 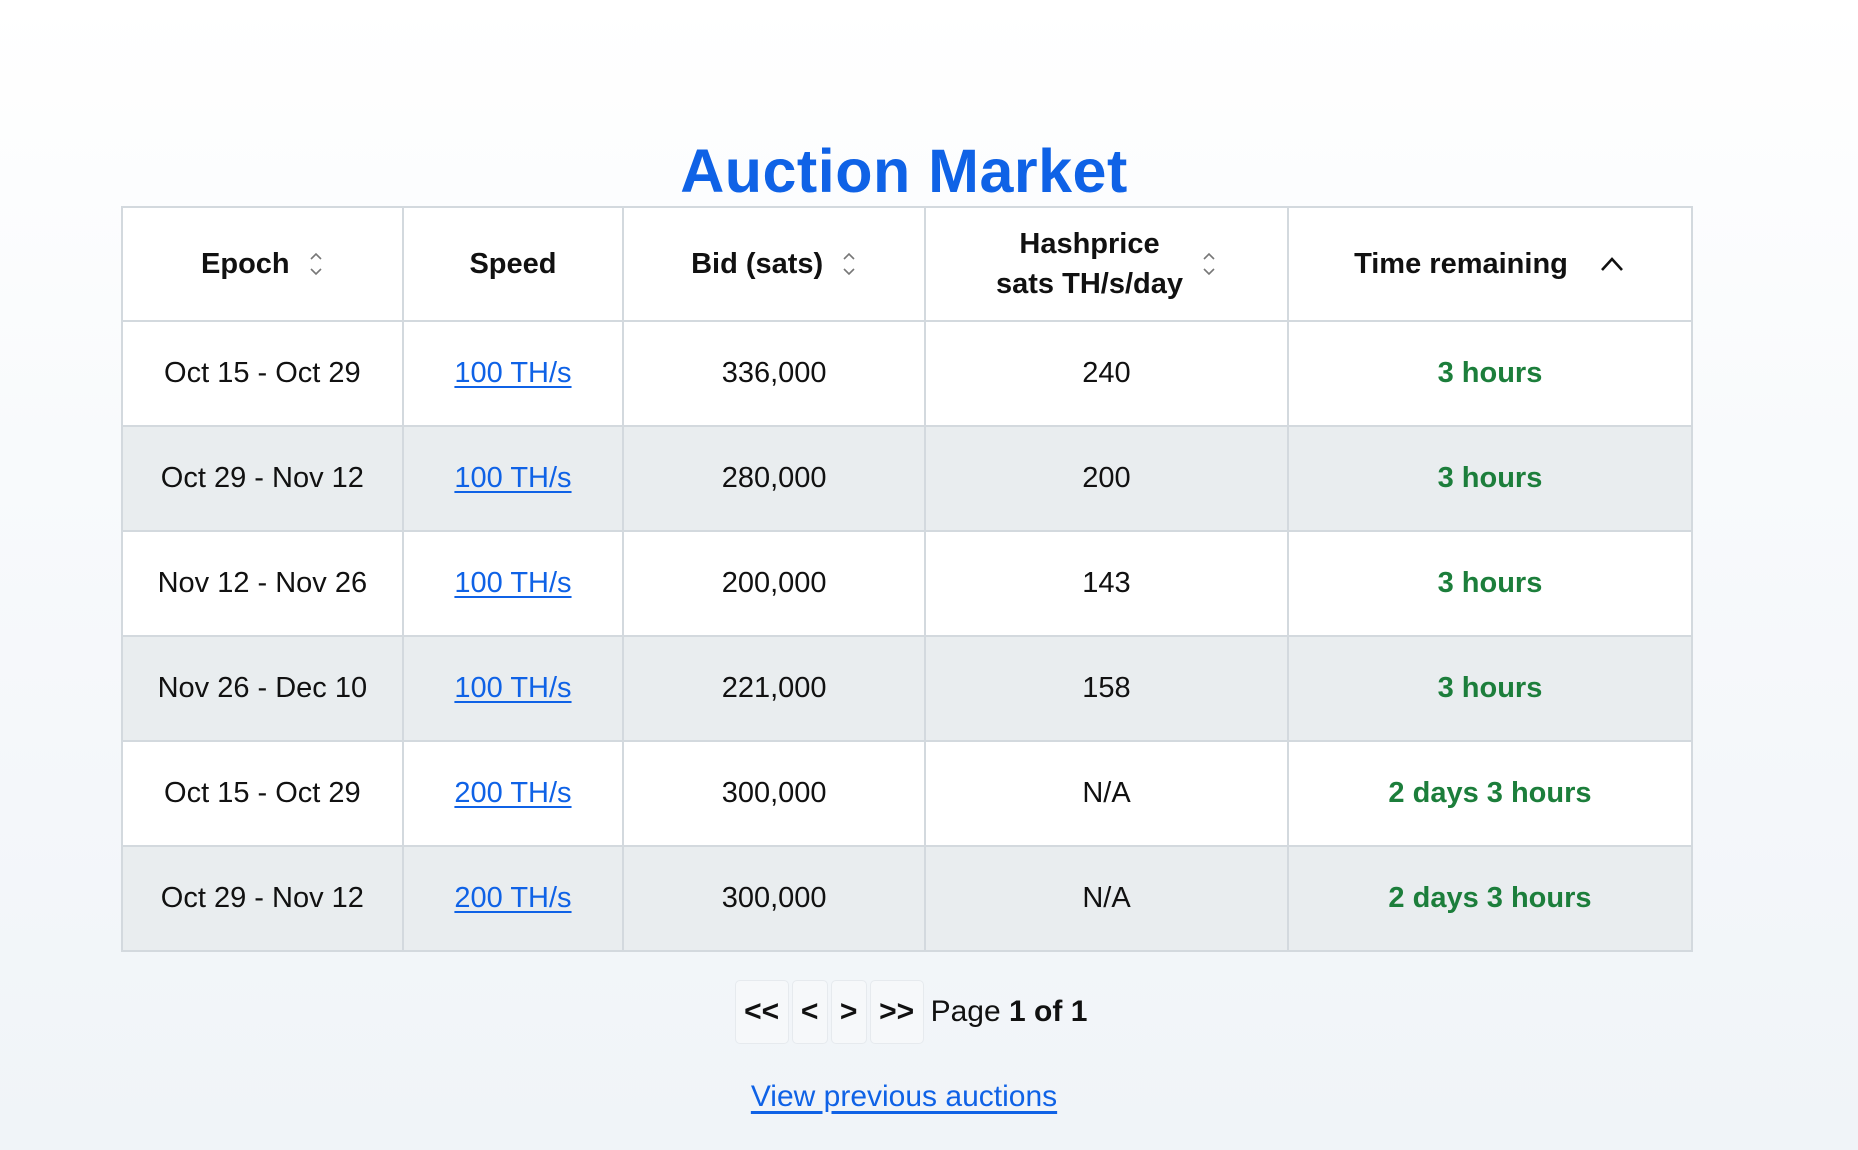 I want to click on cell-hashprice: 158, so click(x=1106, y=688).